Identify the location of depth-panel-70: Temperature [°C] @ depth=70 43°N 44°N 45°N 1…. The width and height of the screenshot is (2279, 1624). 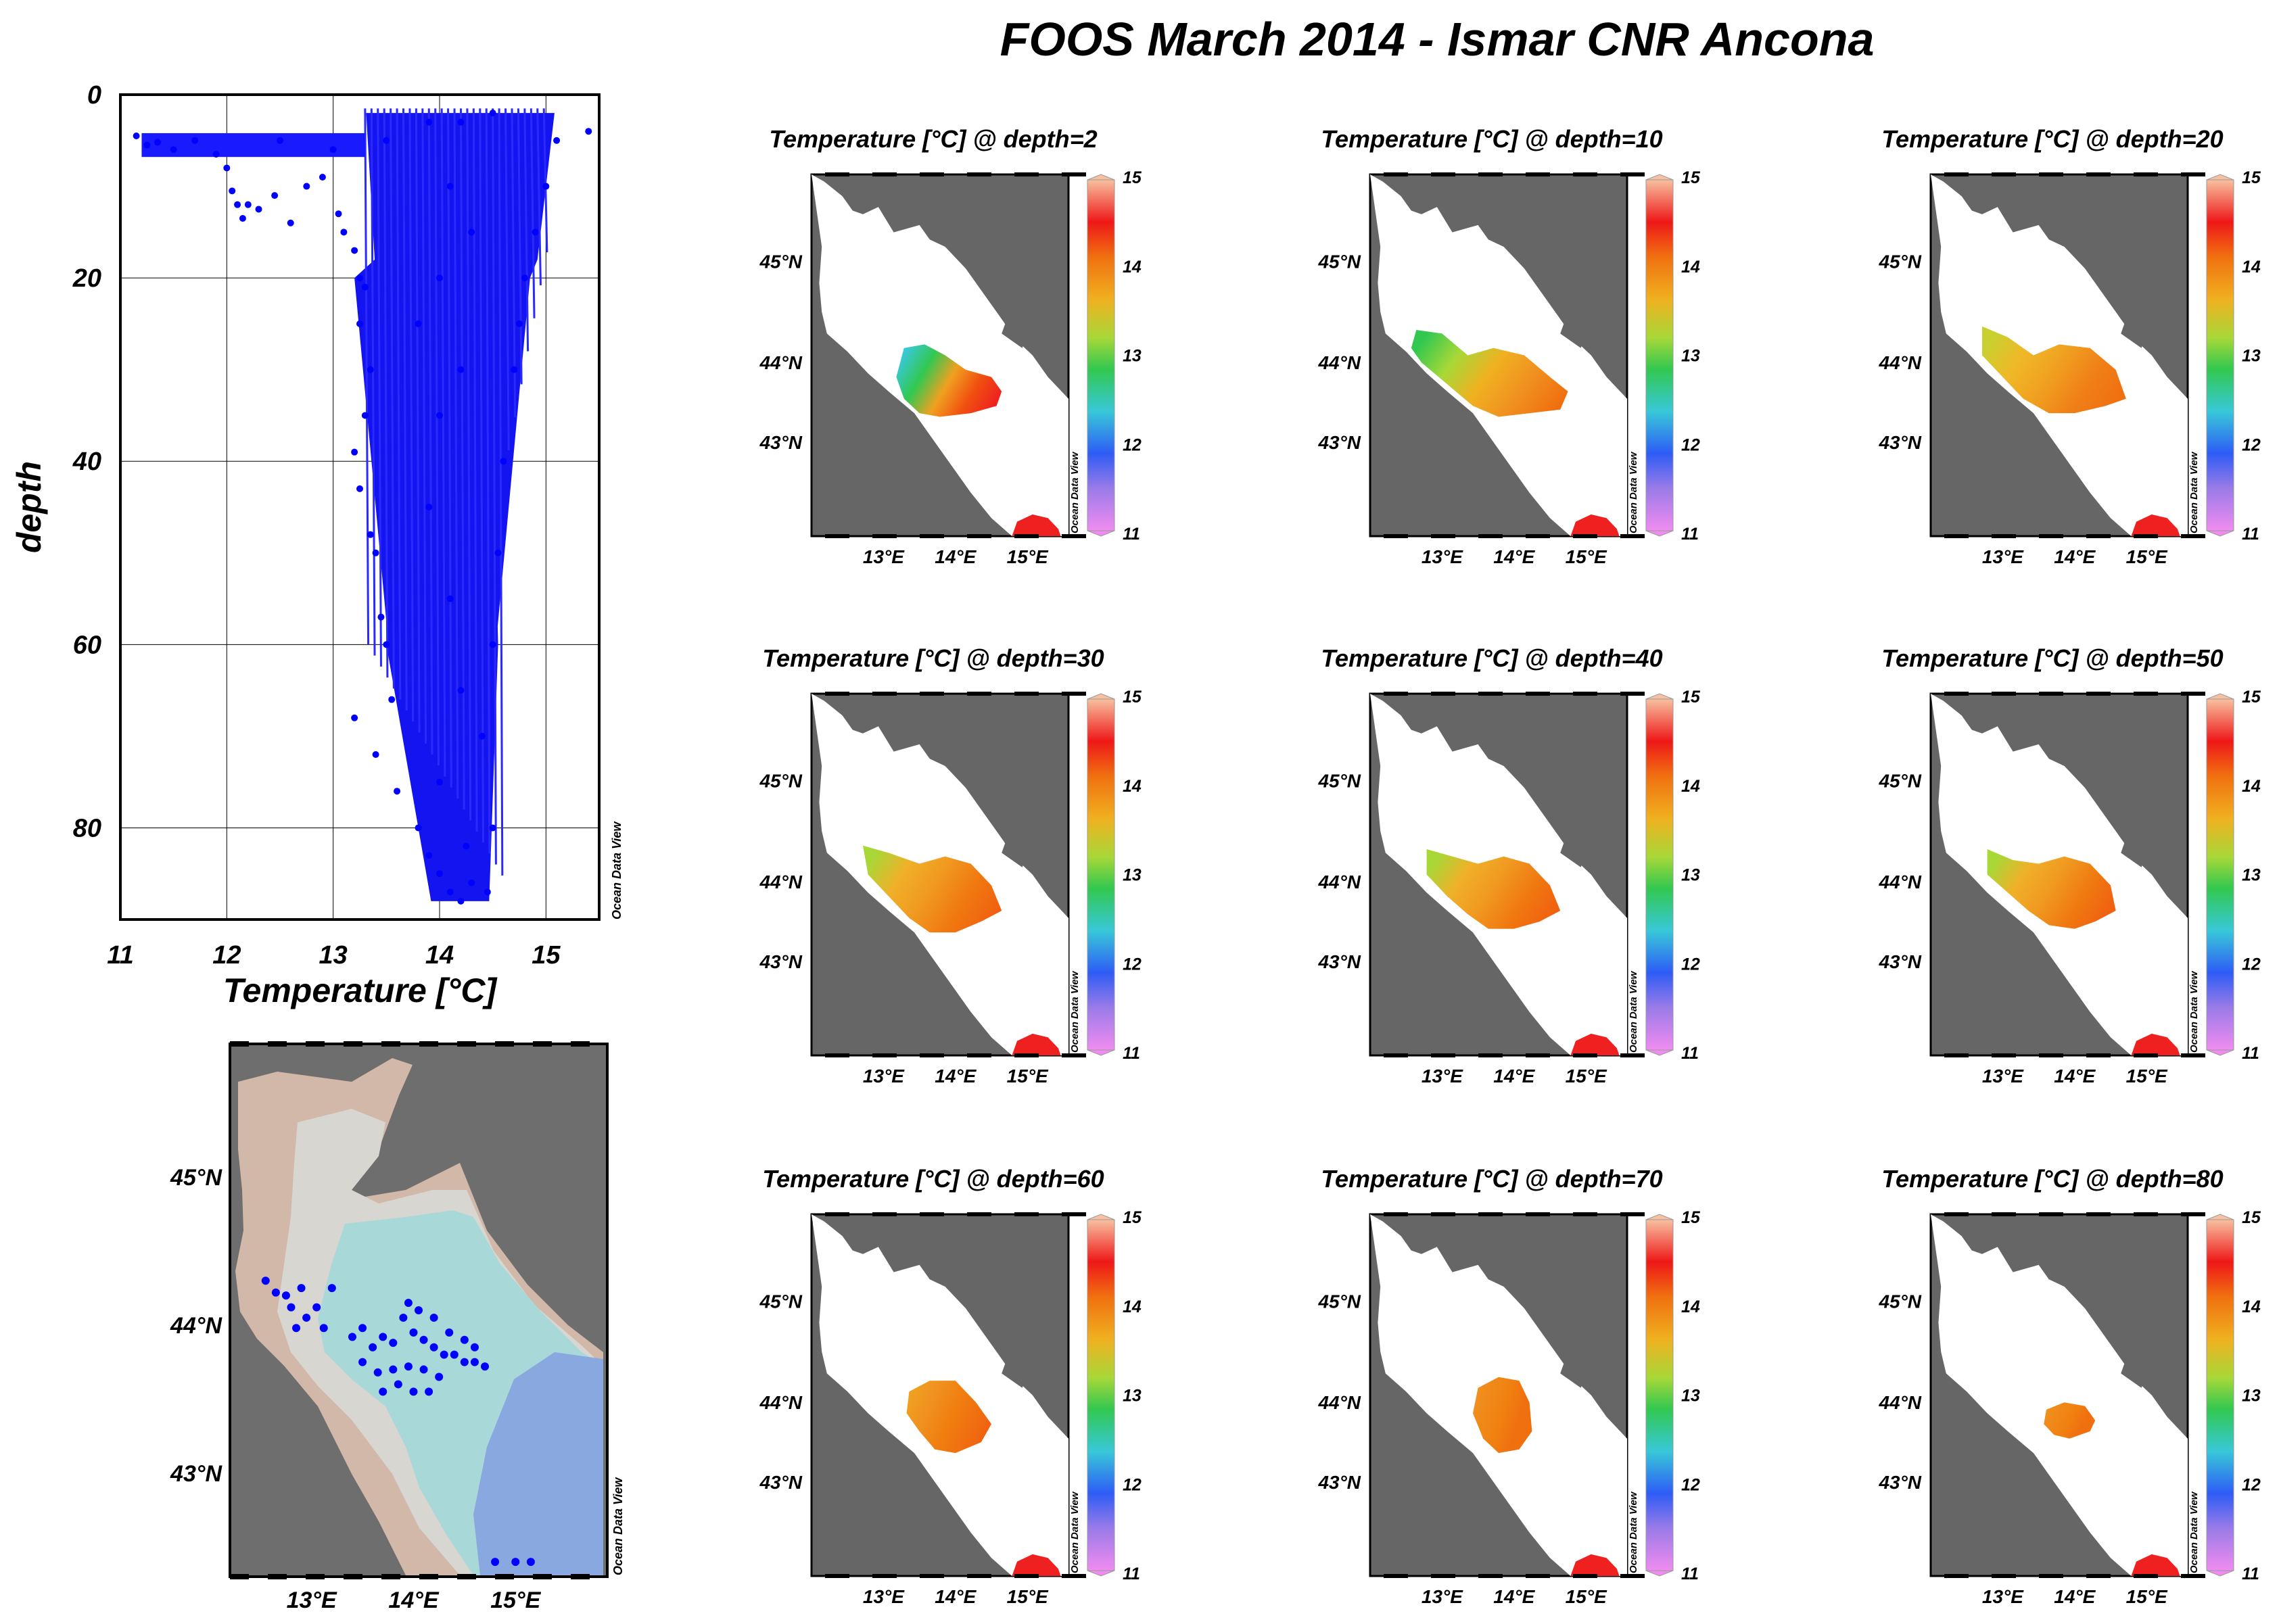
(1508, 1386).